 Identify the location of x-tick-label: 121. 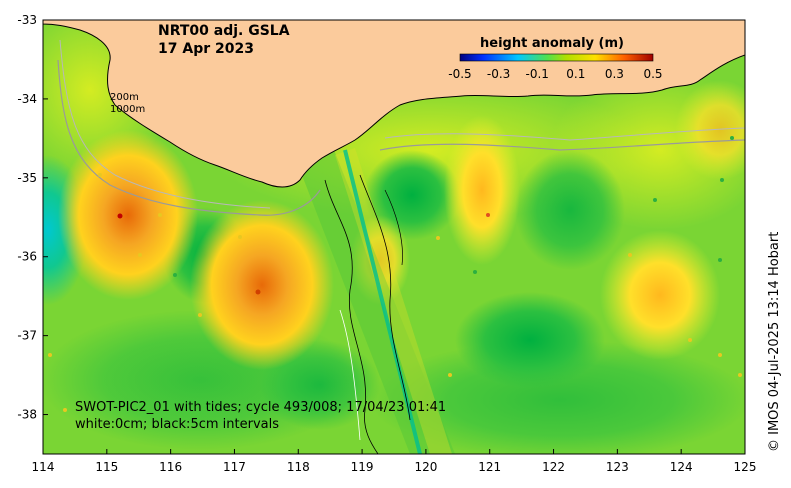
(489, 467).